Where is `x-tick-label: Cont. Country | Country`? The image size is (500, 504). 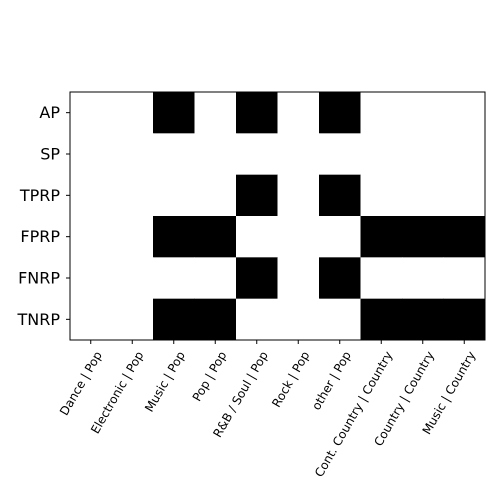 x-tick-label: Cont. Country | Country is located at coordinates (353, 414).